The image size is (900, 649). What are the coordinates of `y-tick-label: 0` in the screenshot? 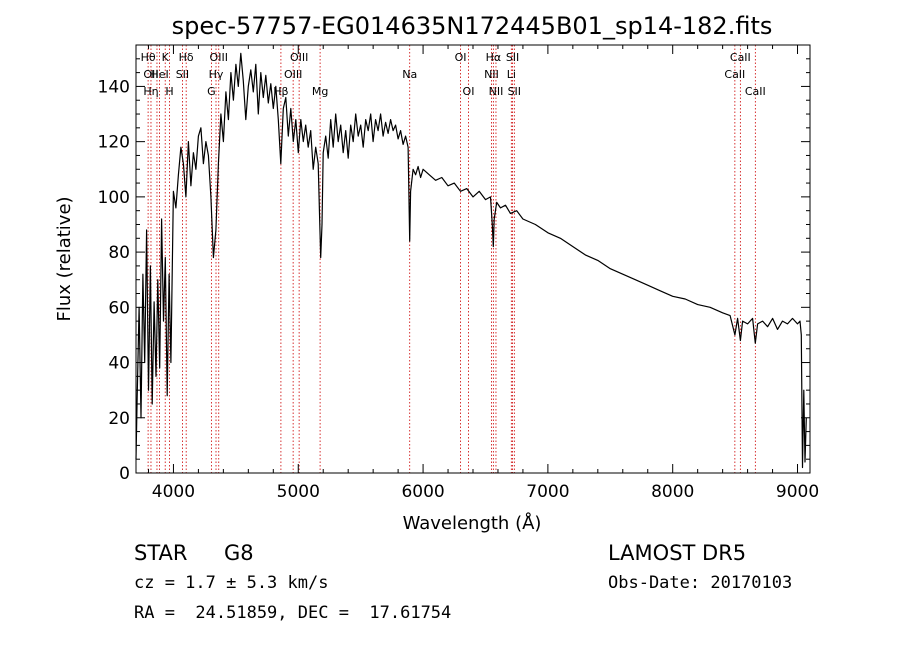 It's located at (124, 474).